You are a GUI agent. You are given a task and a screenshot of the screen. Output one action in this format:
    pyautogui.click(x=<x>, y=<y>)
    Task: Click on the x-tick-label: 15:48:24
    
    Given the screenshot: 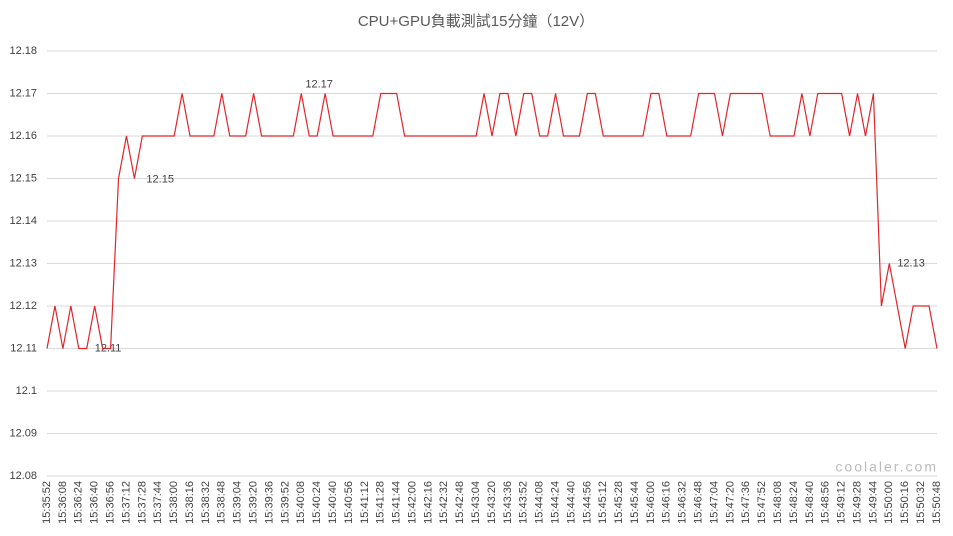 What is the action you would take?
    pyautogui.click(x=794, y=502)
    